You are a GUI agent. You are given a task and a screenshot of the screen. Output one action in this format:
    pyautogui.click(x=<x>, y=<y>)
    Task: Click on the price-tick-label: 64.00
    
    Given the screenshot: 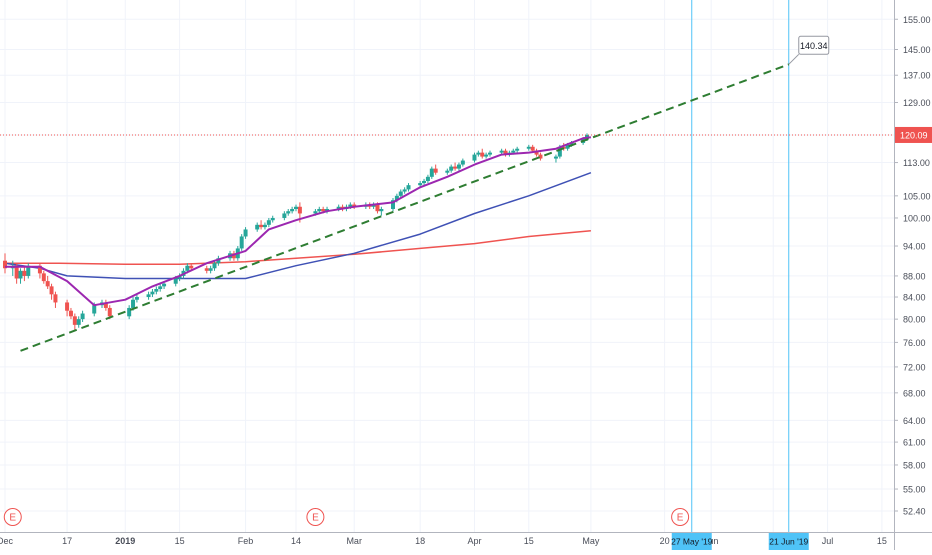 What is the action you would take?
    pyautogui.click(x=914, y=421)
    